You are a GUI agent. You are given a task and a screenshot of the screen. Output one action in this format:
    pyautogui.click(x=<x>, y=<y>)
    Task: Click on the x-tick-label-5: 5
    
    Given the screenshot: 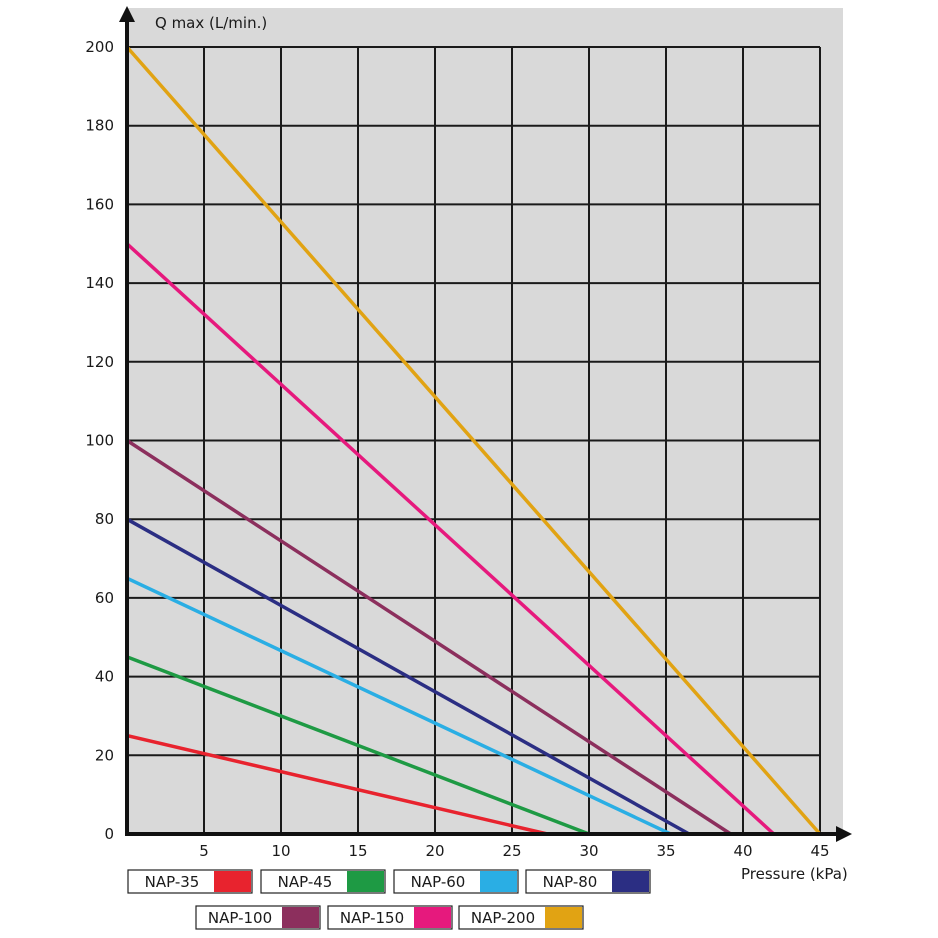 What is the action you would take?
    pyautogui.click(x=204, y=851)
    